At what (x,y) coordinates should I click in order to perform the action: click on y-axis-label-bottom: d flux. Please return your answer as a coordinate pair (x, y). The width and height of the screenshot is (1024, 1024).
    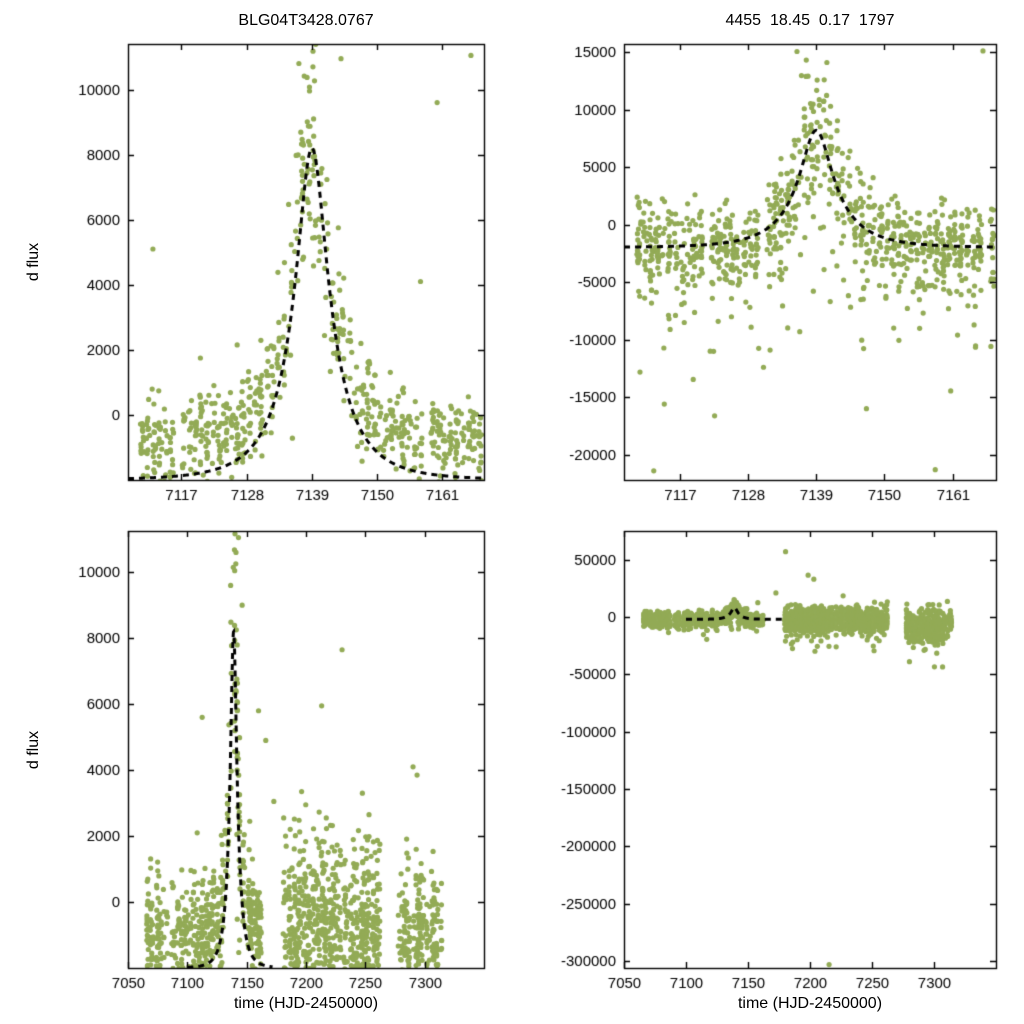
    Looking at the image, I should click on (33, 750).